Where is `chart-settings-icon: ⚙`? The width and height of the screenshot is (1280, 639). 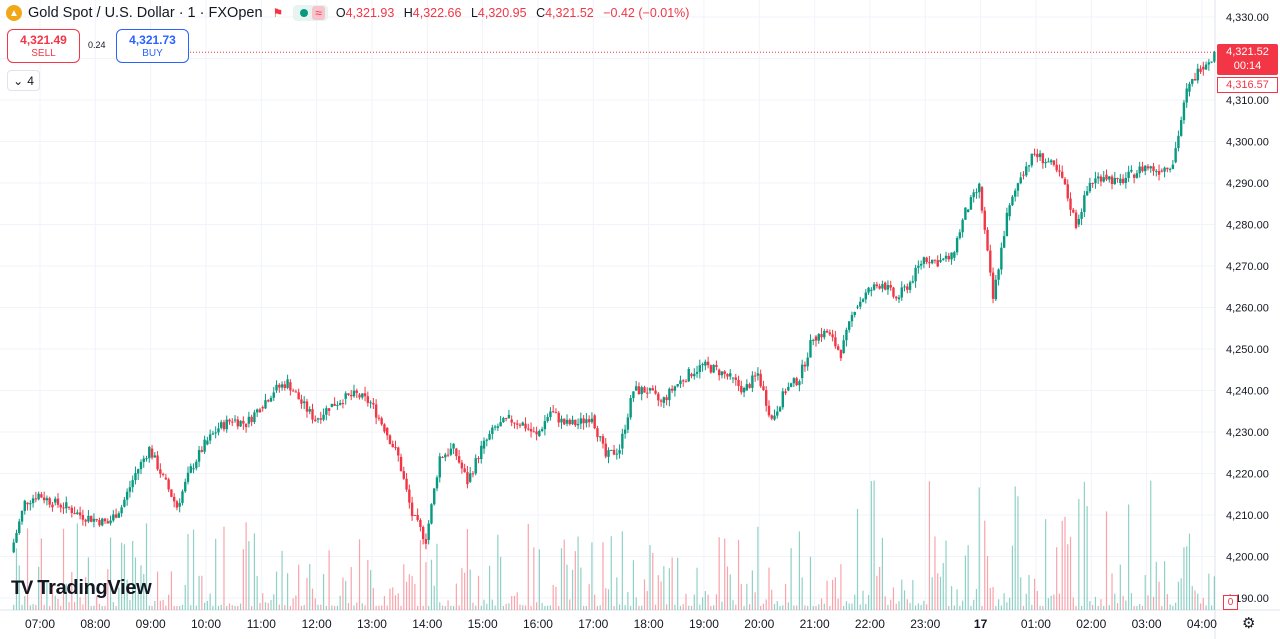
chart-settings-icon: ⚙ is located at coordinates (1249, 623).